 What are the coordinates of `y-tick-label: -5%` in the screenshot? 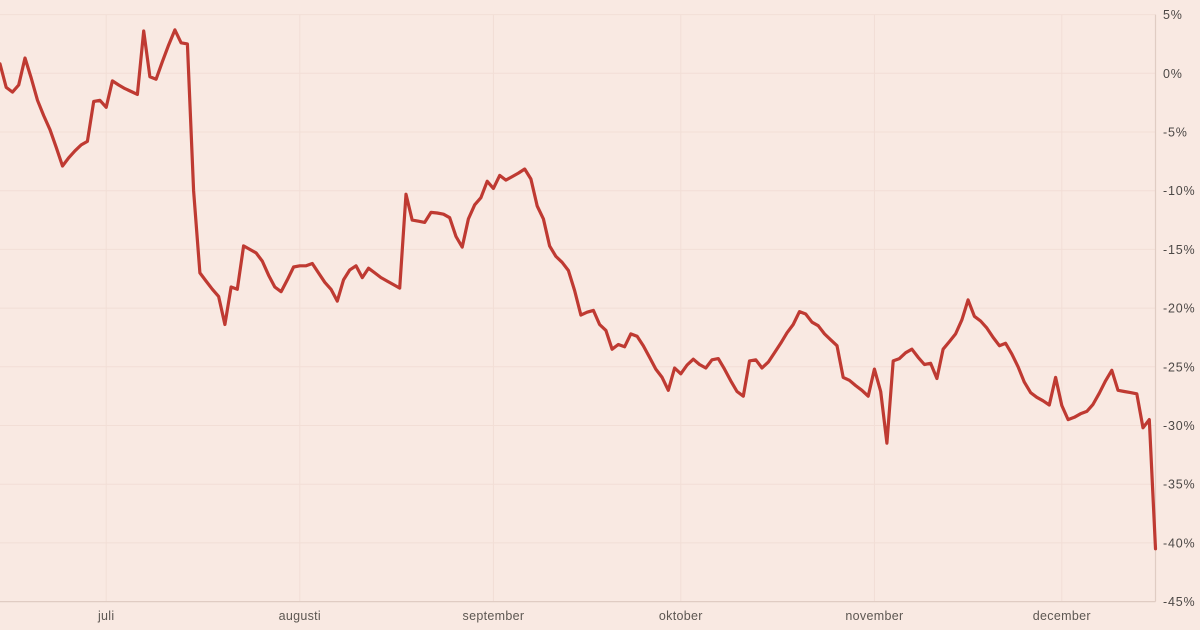 It's located at (1175, 133).